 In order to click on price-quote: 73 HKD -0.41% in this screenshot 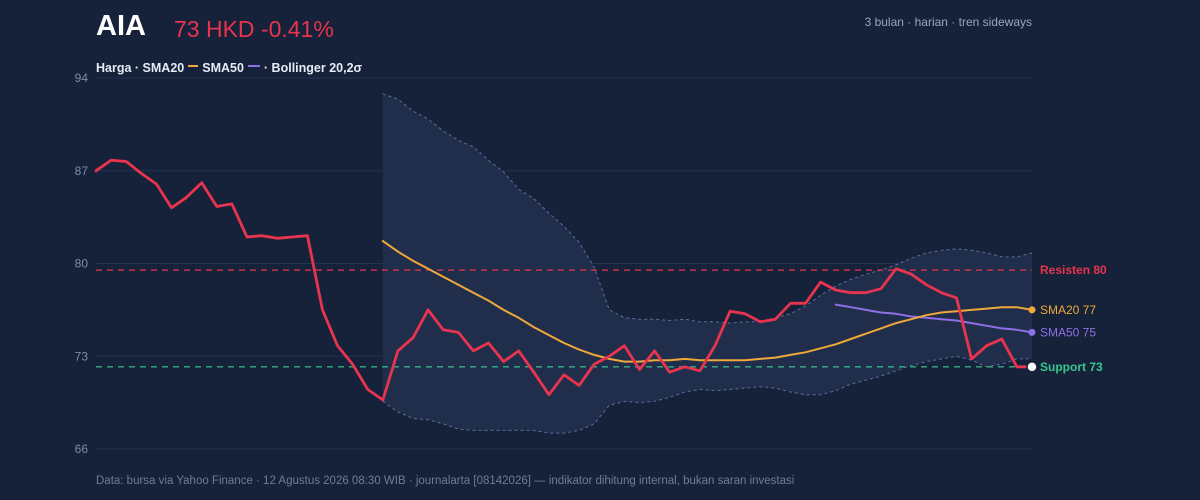, I will do `click(254, 29)`.